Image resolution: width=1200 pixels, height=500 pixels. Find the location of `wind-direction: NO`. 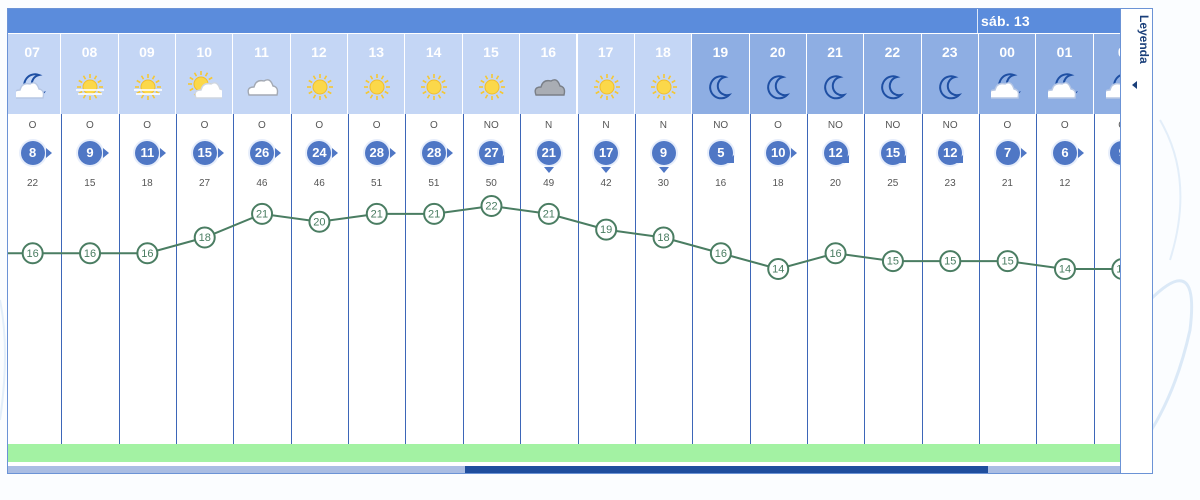

wind-direction: NO is located at coordinates (491, 125).